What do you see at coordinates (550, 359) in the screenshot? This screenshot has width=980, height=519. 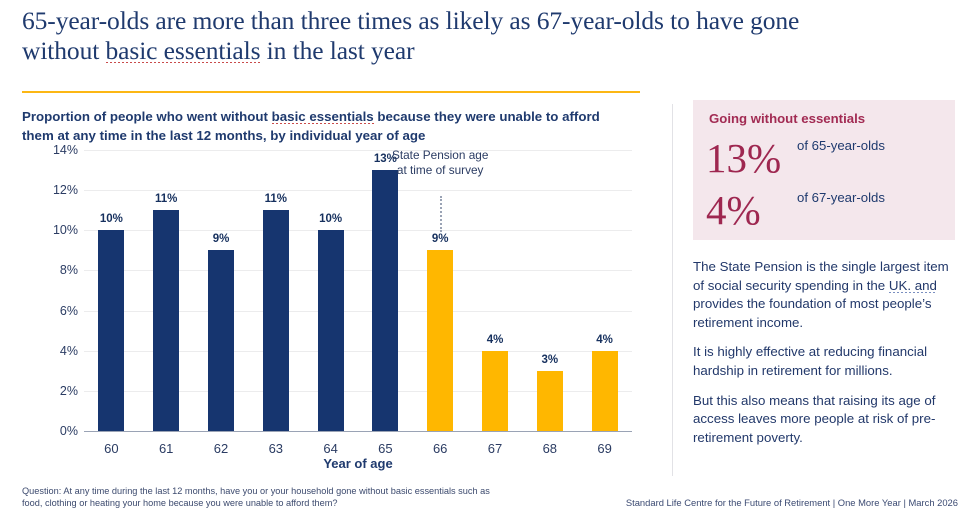 I see `bar-value-label: 3%` at bounding box center [550, 359].